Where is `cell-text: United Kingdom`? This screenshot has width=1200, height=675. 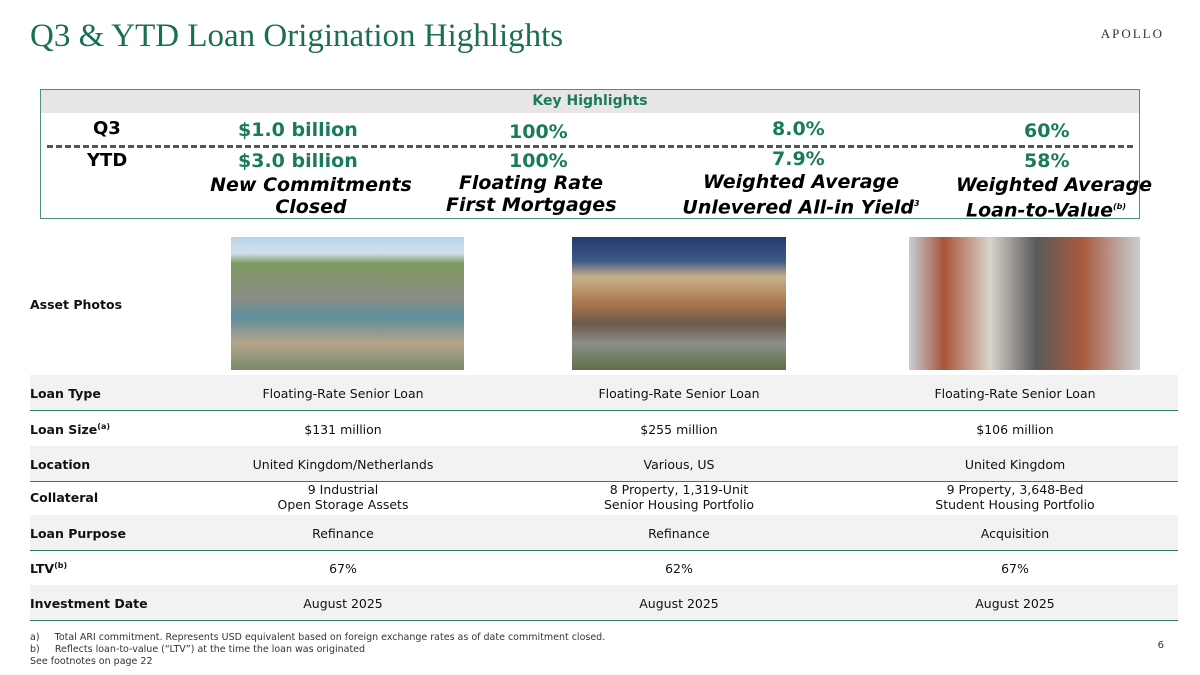 cell-text: United Kingdom is located at coordinates (1015, 464).